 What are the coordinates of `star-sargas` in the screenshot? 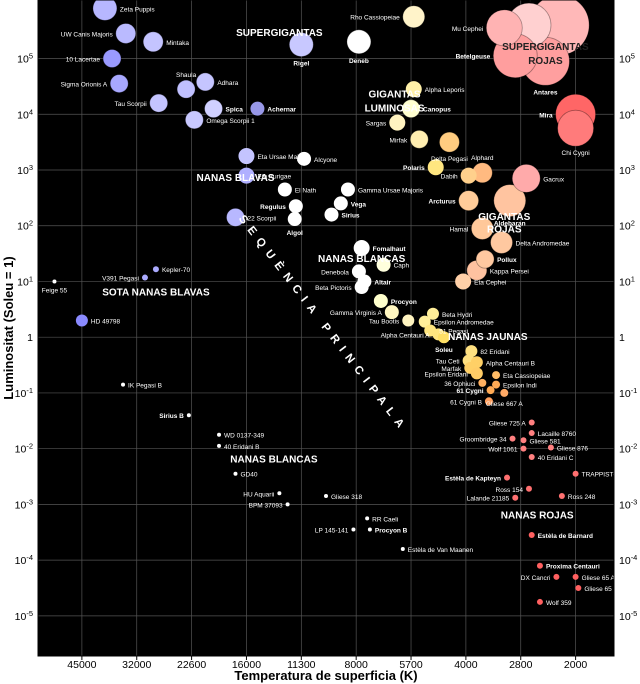 It's located at (397, 122).